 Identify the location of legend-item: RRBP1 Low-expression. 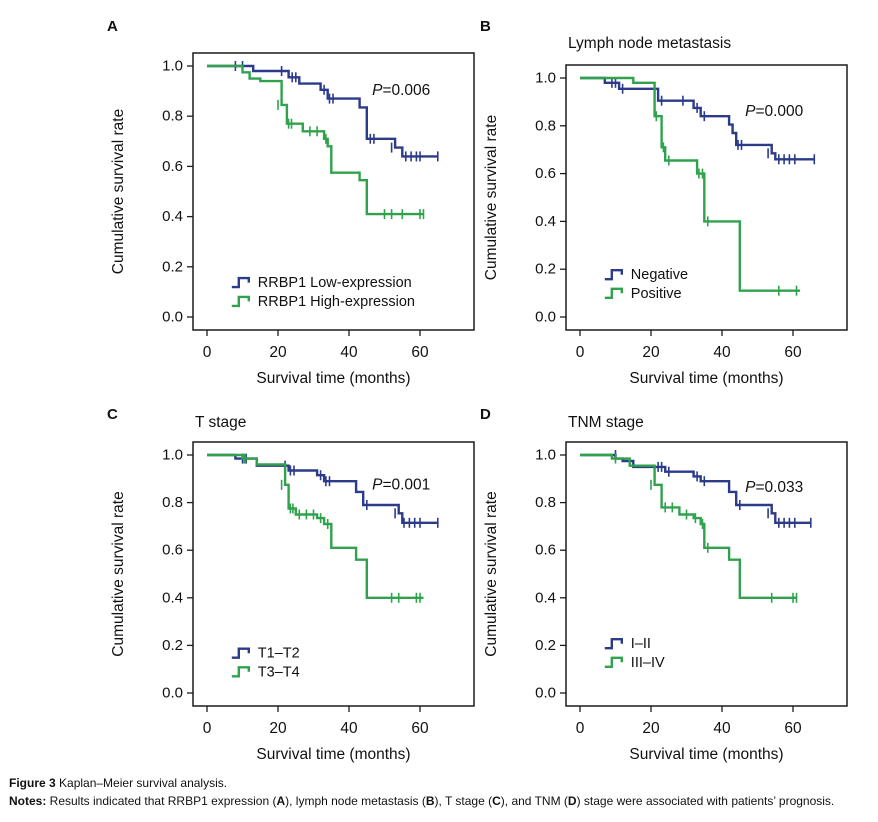
(321, 283).